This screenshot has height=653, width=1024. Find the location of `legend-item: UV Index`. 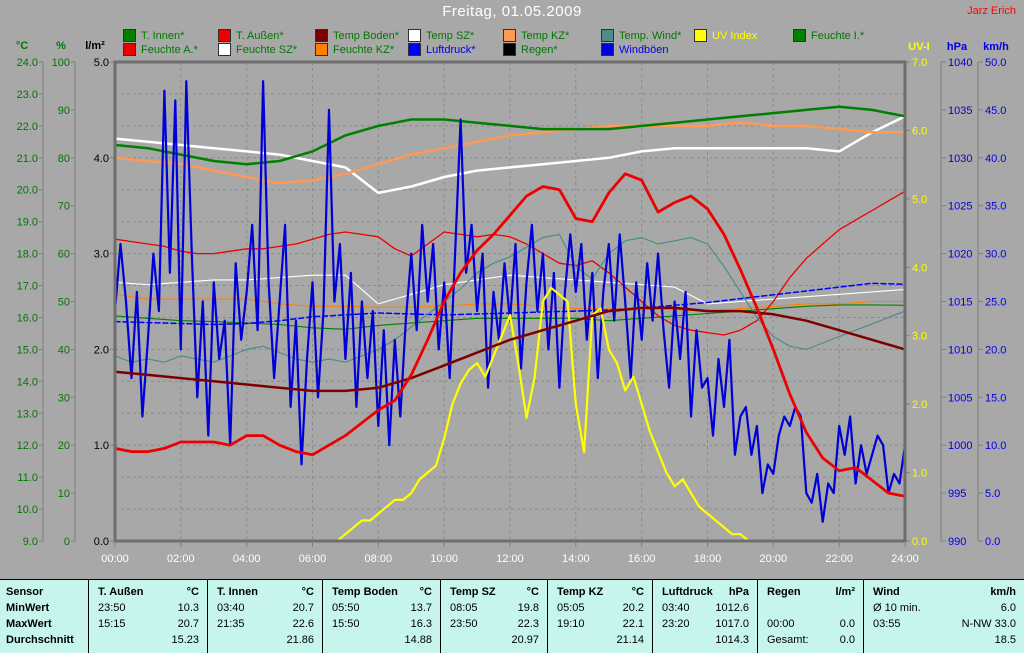

legend-item: UV Index is located at coordinates (725, 35).